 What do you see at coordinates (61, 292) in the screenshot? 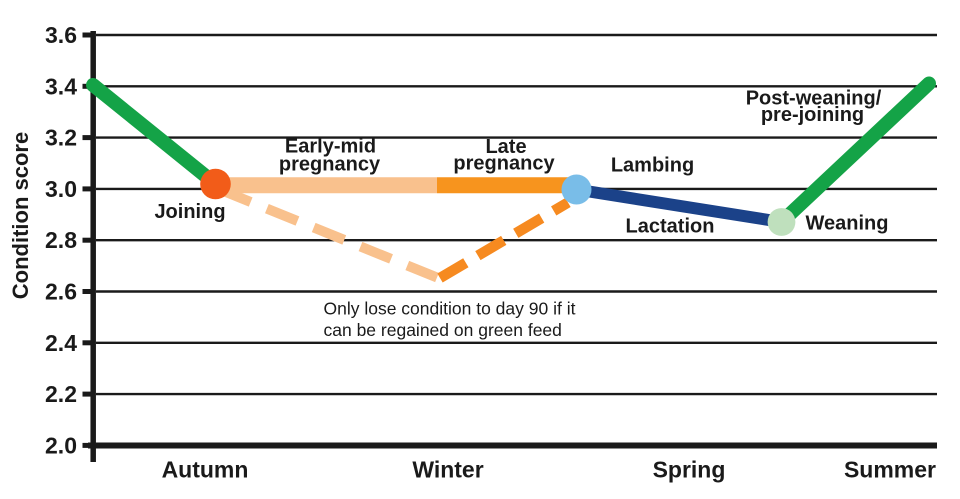
I see `svg-text: 2.6` at bounding box center [61, 292].